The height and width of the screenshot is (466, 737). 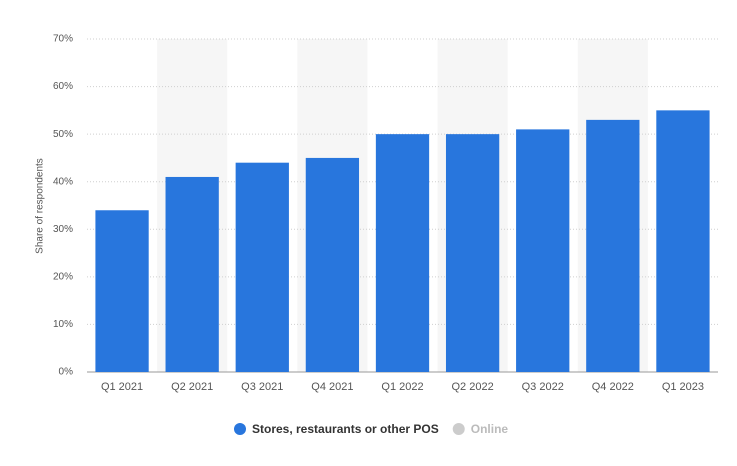 I want to click on x-tick-label: Q3 2021, so click(x=262, y=387).